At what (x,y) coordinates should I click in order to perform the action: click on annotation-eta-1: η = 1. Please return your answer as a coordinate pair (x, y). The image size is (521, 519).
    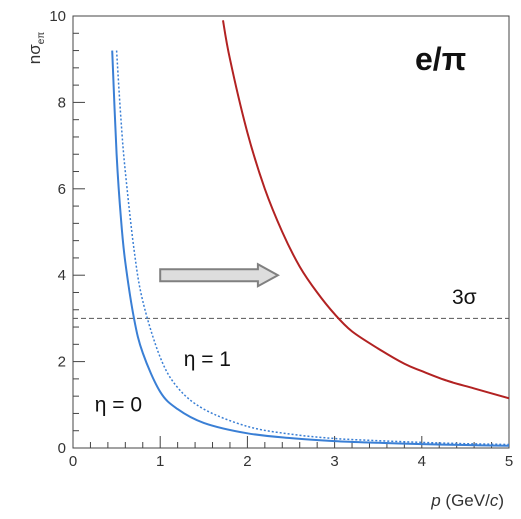
    Looking at the image, I should click on (207, 359).